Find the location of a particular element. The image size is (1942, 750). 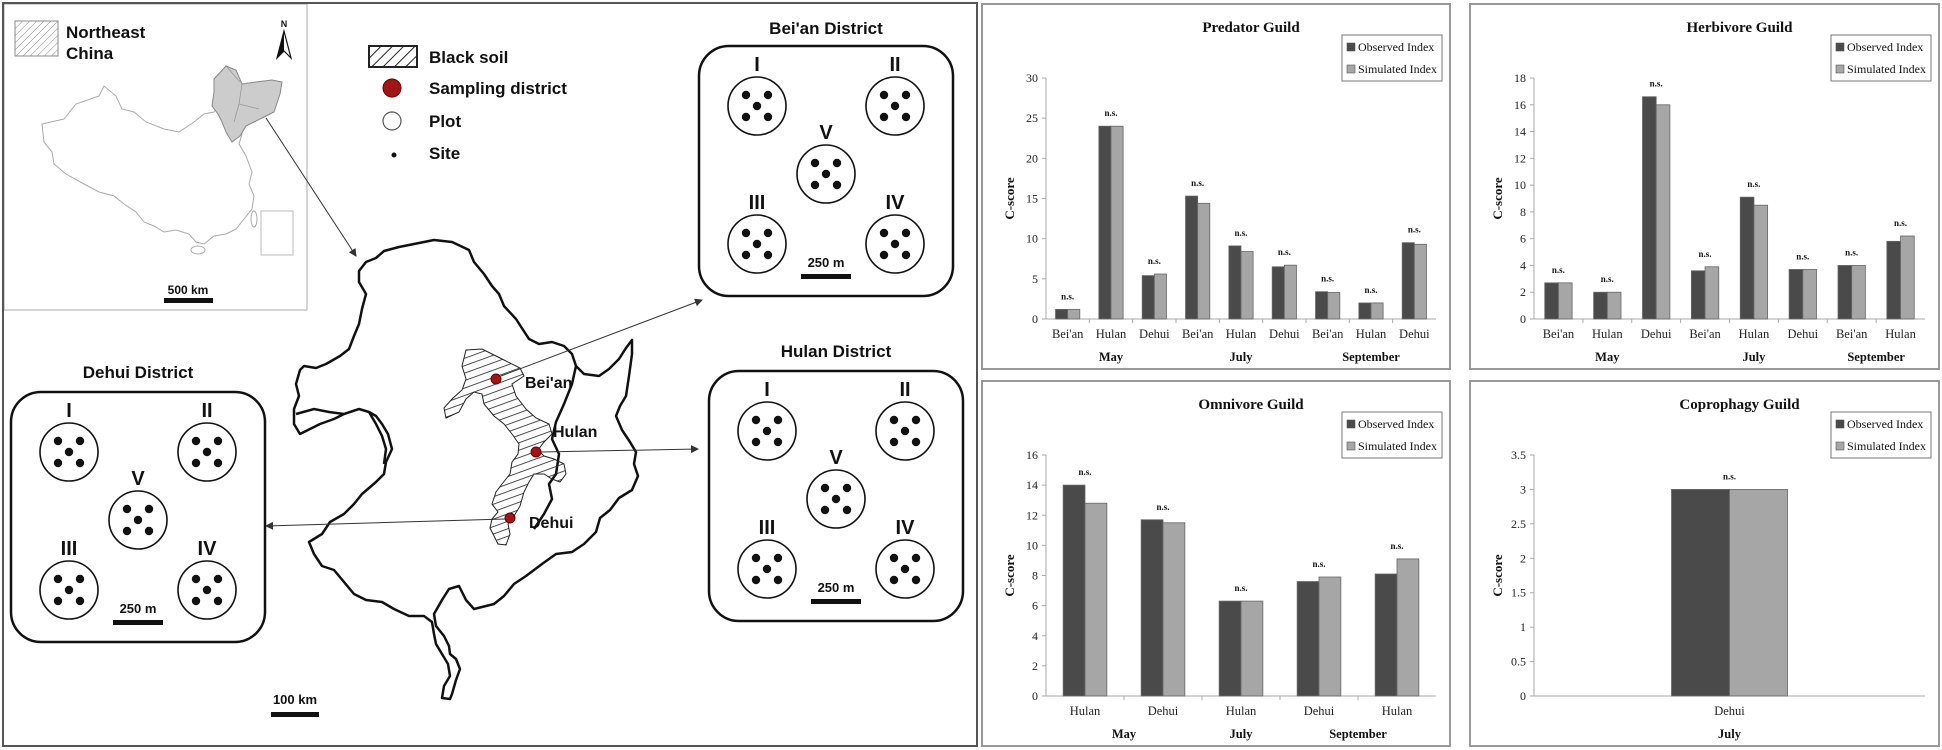

sampling-label-hulan: Hulan is located at coordinates (575, 432).